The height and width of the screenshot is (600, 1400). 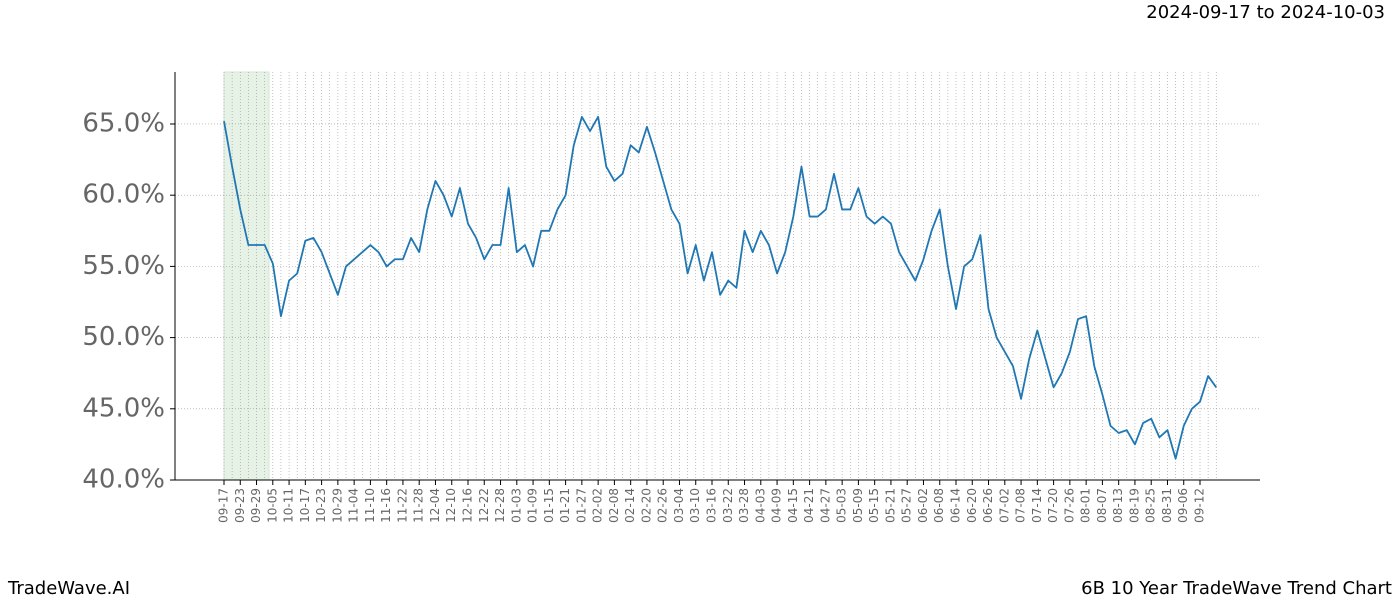 What do you see at coordinates (68, 588) in the screenshot?
I see `brand: TradeWave.AI` at bounding box center [68, 588].